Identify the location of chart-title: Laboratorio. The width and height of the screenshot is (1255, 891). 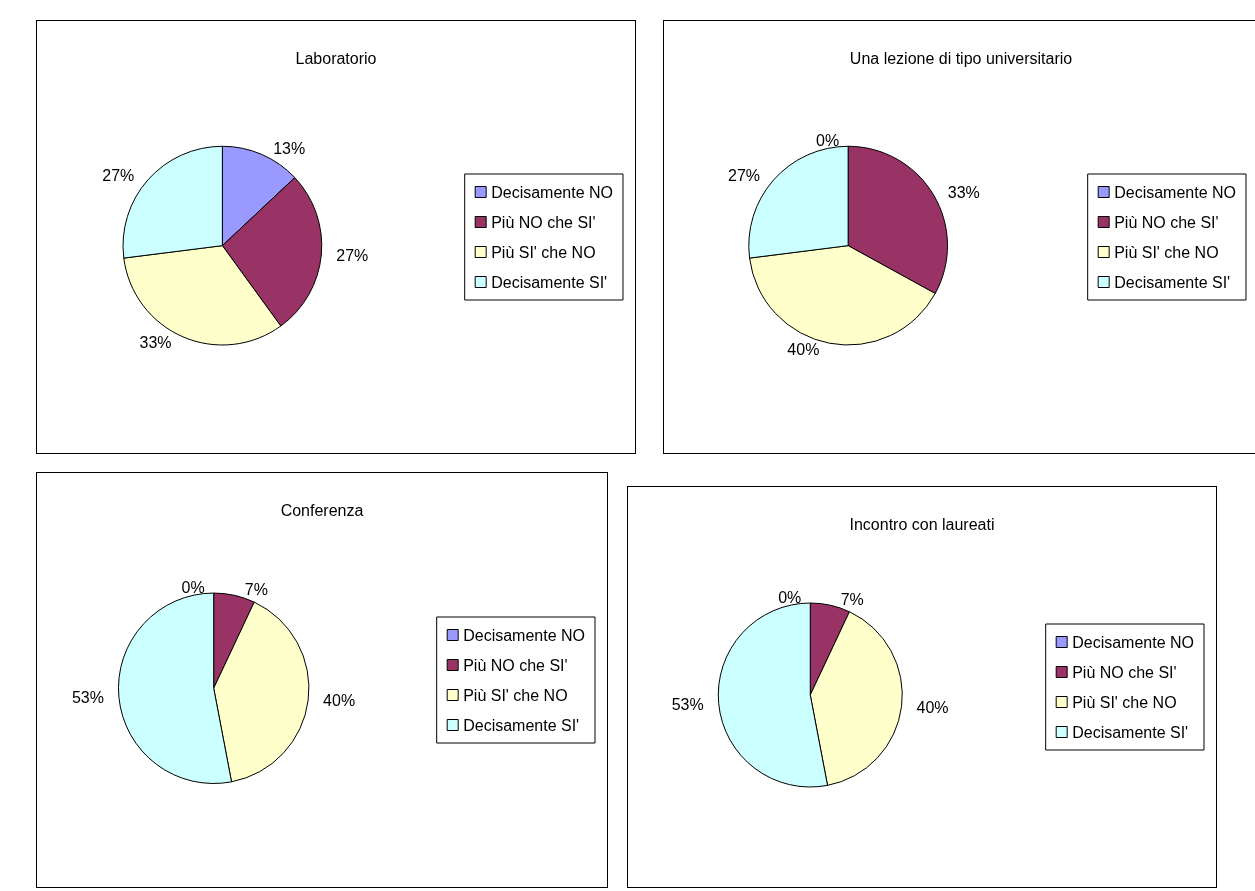
(336, 58).